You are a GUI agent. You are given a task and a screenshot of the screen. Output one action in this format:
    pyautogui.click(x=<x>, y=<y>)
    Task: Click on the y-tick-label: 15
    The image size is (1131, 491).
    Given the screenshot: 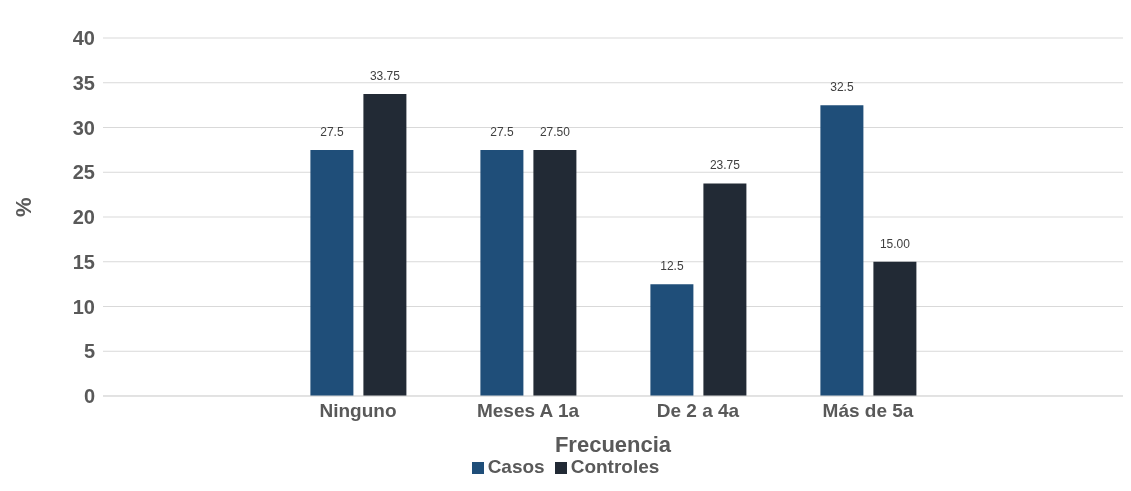 What is the action you would take?
    pyautogui.click(x=83, y=261)
    